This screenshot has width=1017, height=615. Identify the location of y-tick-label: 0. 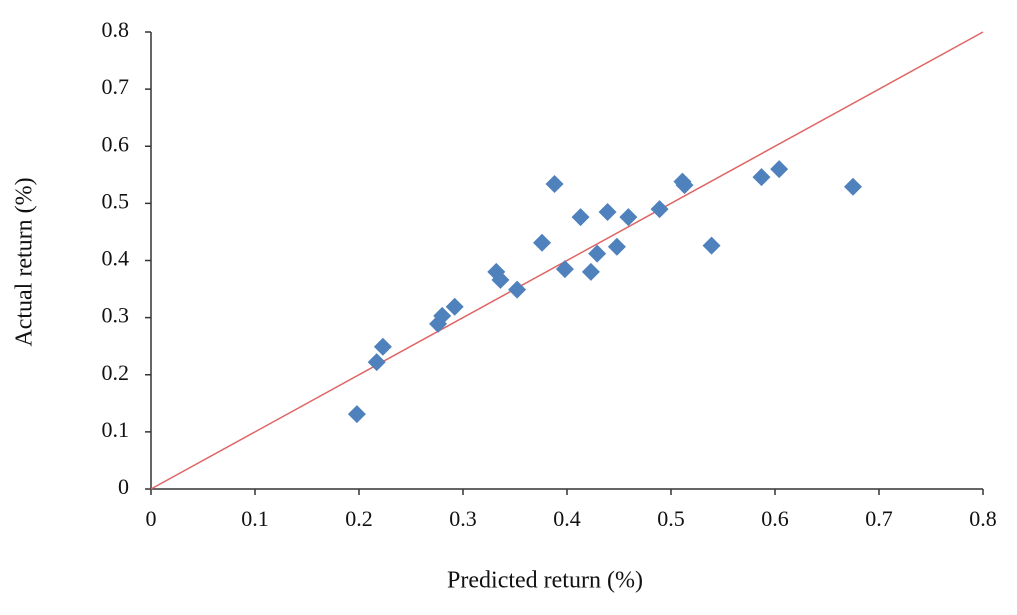
(123, 486).